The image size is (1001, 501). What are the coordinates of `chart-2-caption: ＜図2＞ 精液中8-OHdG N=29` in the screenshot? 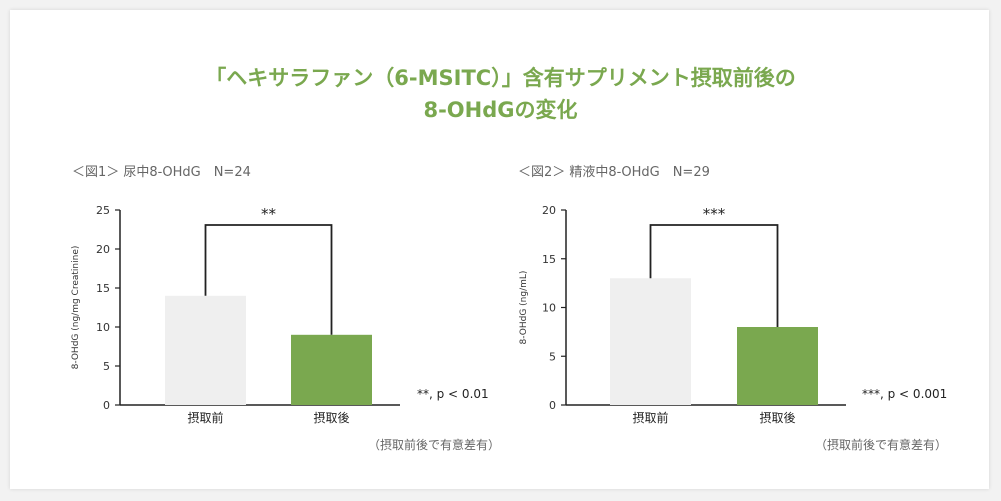 It's located at (614, 172).